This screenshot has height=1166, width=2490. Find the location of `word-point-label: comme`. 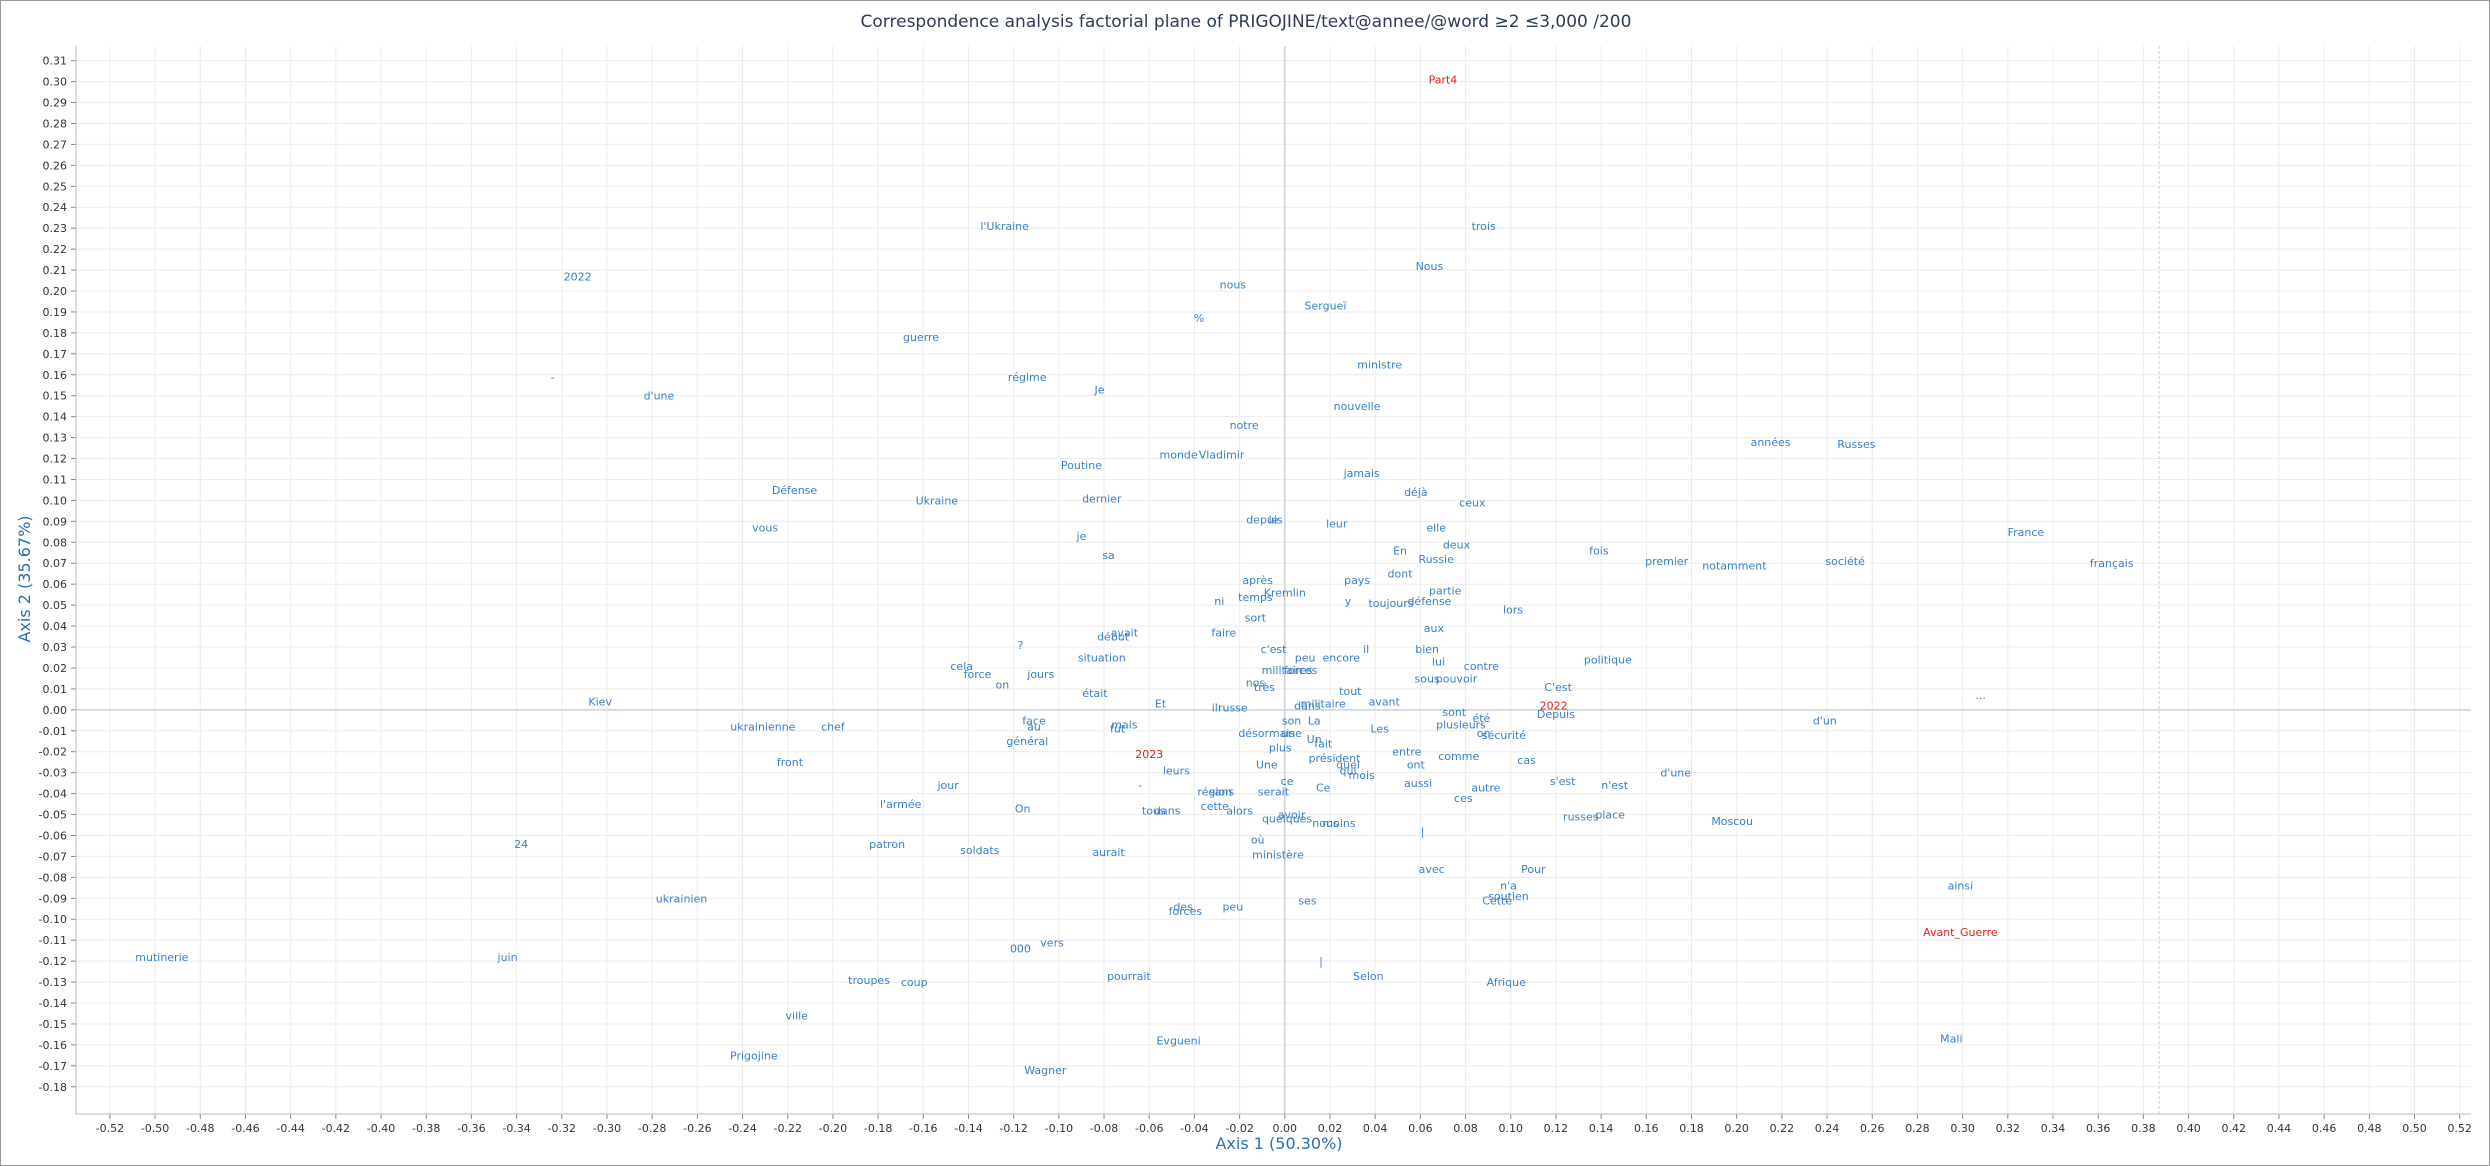

word-point-label: comme is located at coordinates (1458, 756).